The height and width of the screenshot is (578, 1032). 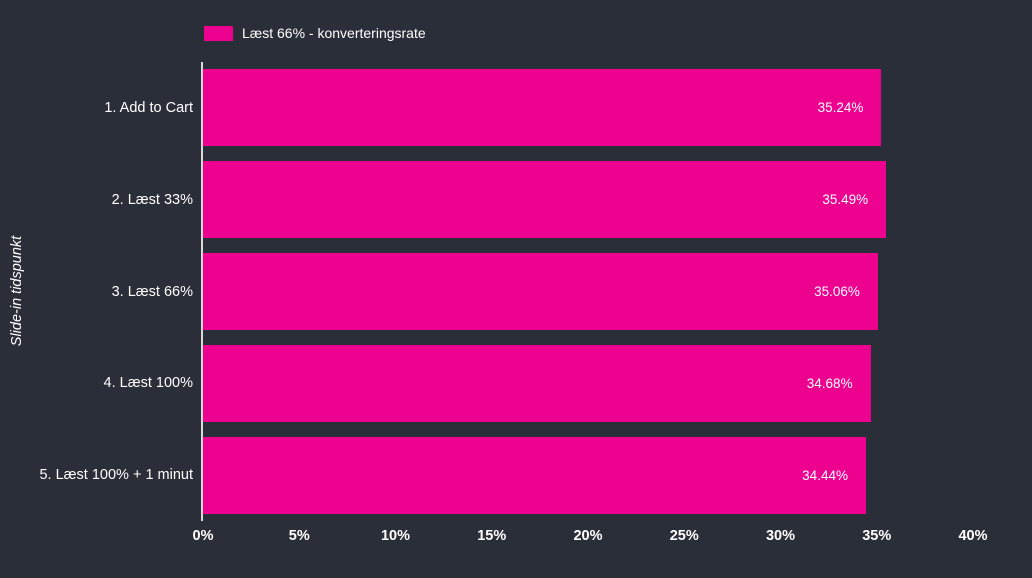 I want to click on bar-3: 35.06%, so click(x=540, y=291).